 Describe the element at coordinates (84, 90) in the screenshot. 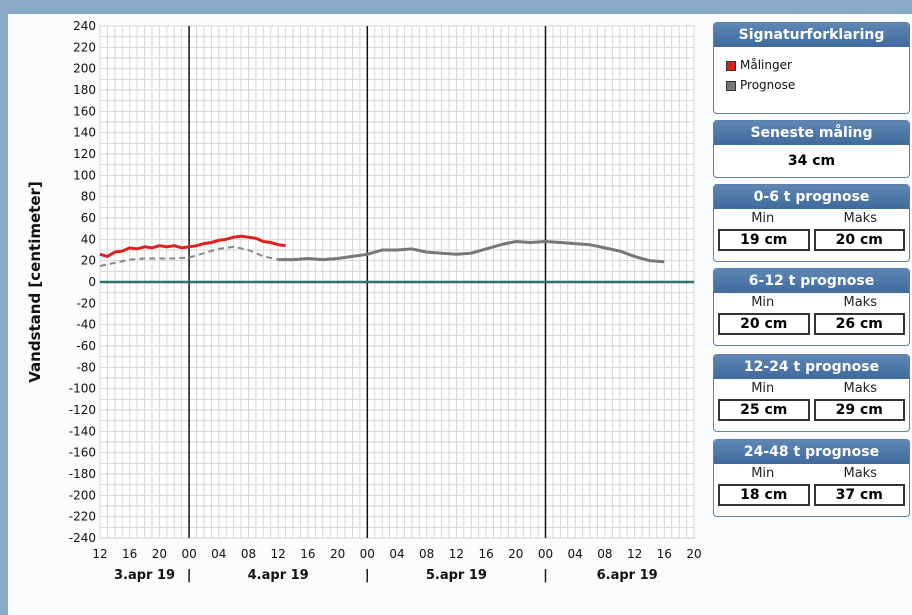

I see `y-tick-label: 180` at that location.